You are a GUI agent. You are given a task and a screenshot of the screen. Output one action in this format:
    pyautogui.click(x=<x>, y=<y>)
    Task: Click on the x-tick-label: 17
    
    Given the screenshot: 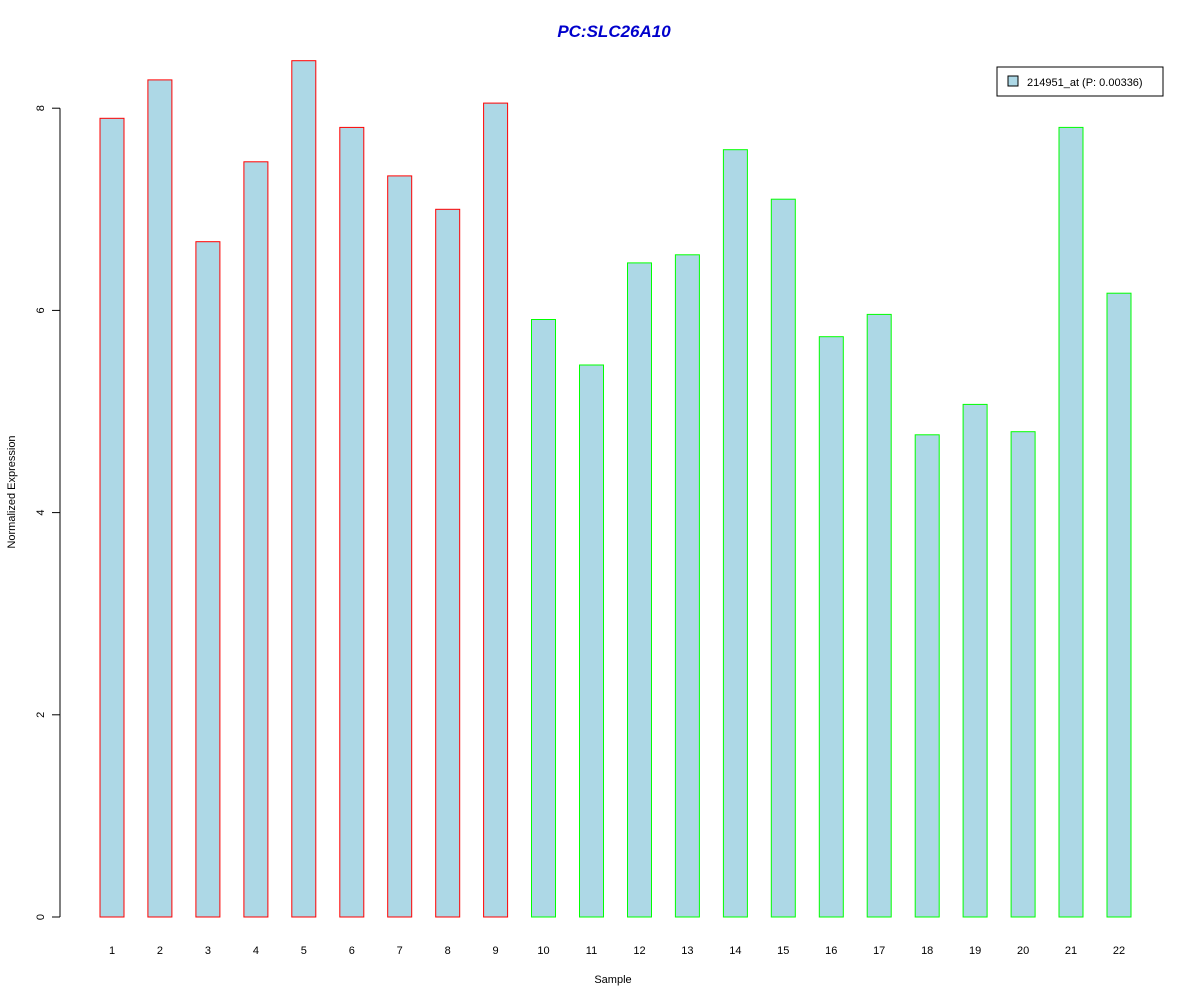 What is the action you would take?
    pyautogui.click(x=879, y=951)
    